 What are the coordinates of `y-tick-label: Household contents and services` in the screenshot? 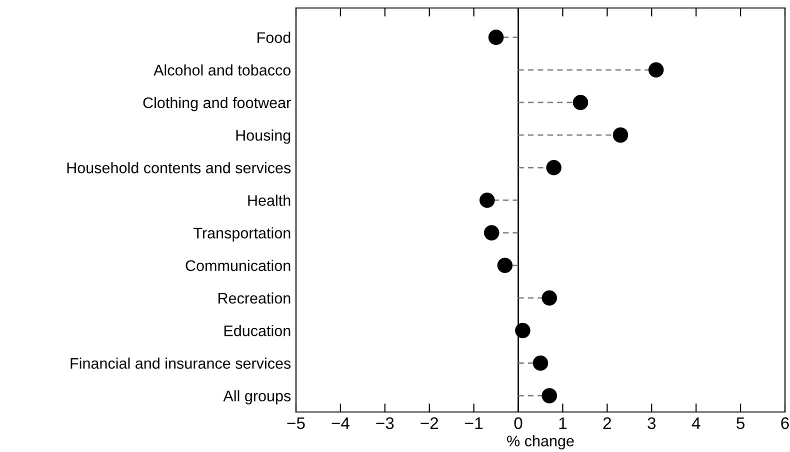 It's located at (179, 168).